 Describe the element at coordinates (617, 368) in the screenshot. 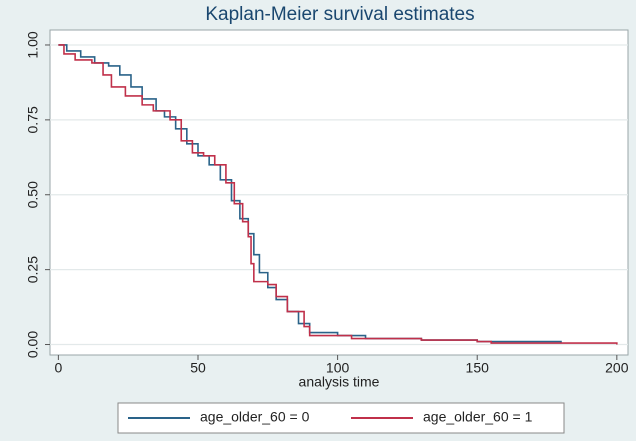

I see `x-tick-label: 200` at that location.